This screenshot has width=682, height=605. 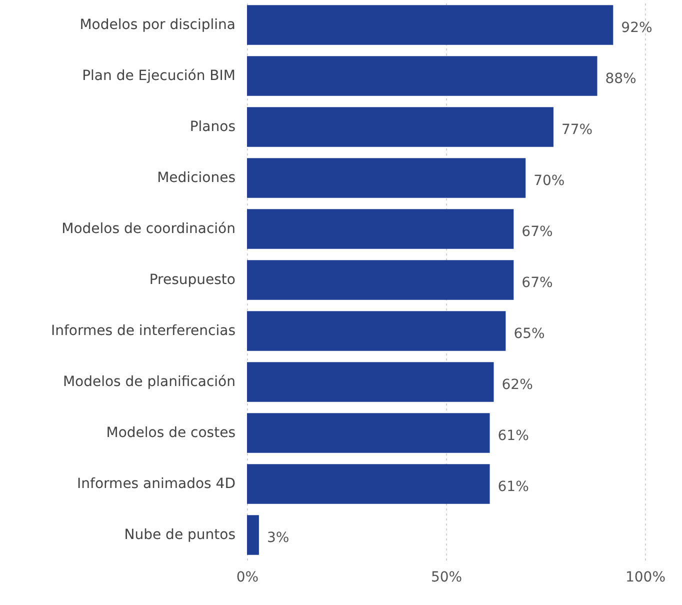 I want to click on y-tick-label: Presupuesto, so click(x=192, y=280).